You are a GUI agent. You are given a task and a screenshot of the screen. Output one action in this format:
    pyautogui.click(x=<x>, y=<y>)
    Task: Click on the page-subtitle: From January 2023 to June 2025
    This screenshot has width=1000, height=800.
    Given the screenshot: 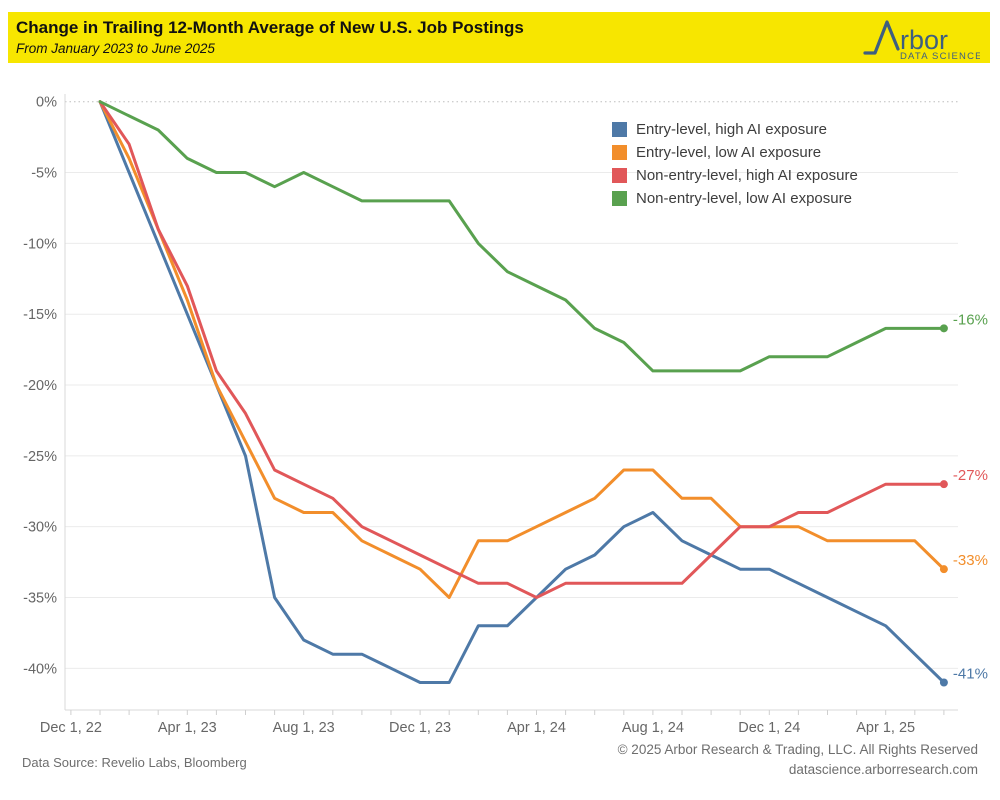 What is the action you would take?
    pyautogui.click(x=115, y=48)
    